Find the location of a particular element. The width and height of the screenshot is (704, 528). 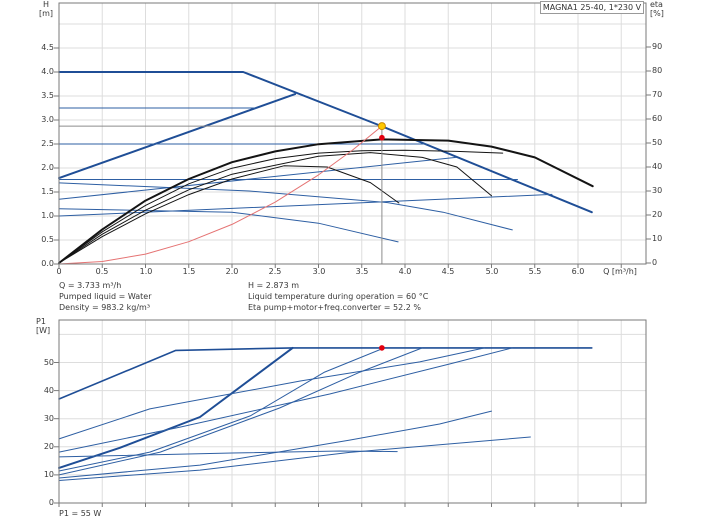

h-tick-label: 2.5 is located at coordinates (47, 143).